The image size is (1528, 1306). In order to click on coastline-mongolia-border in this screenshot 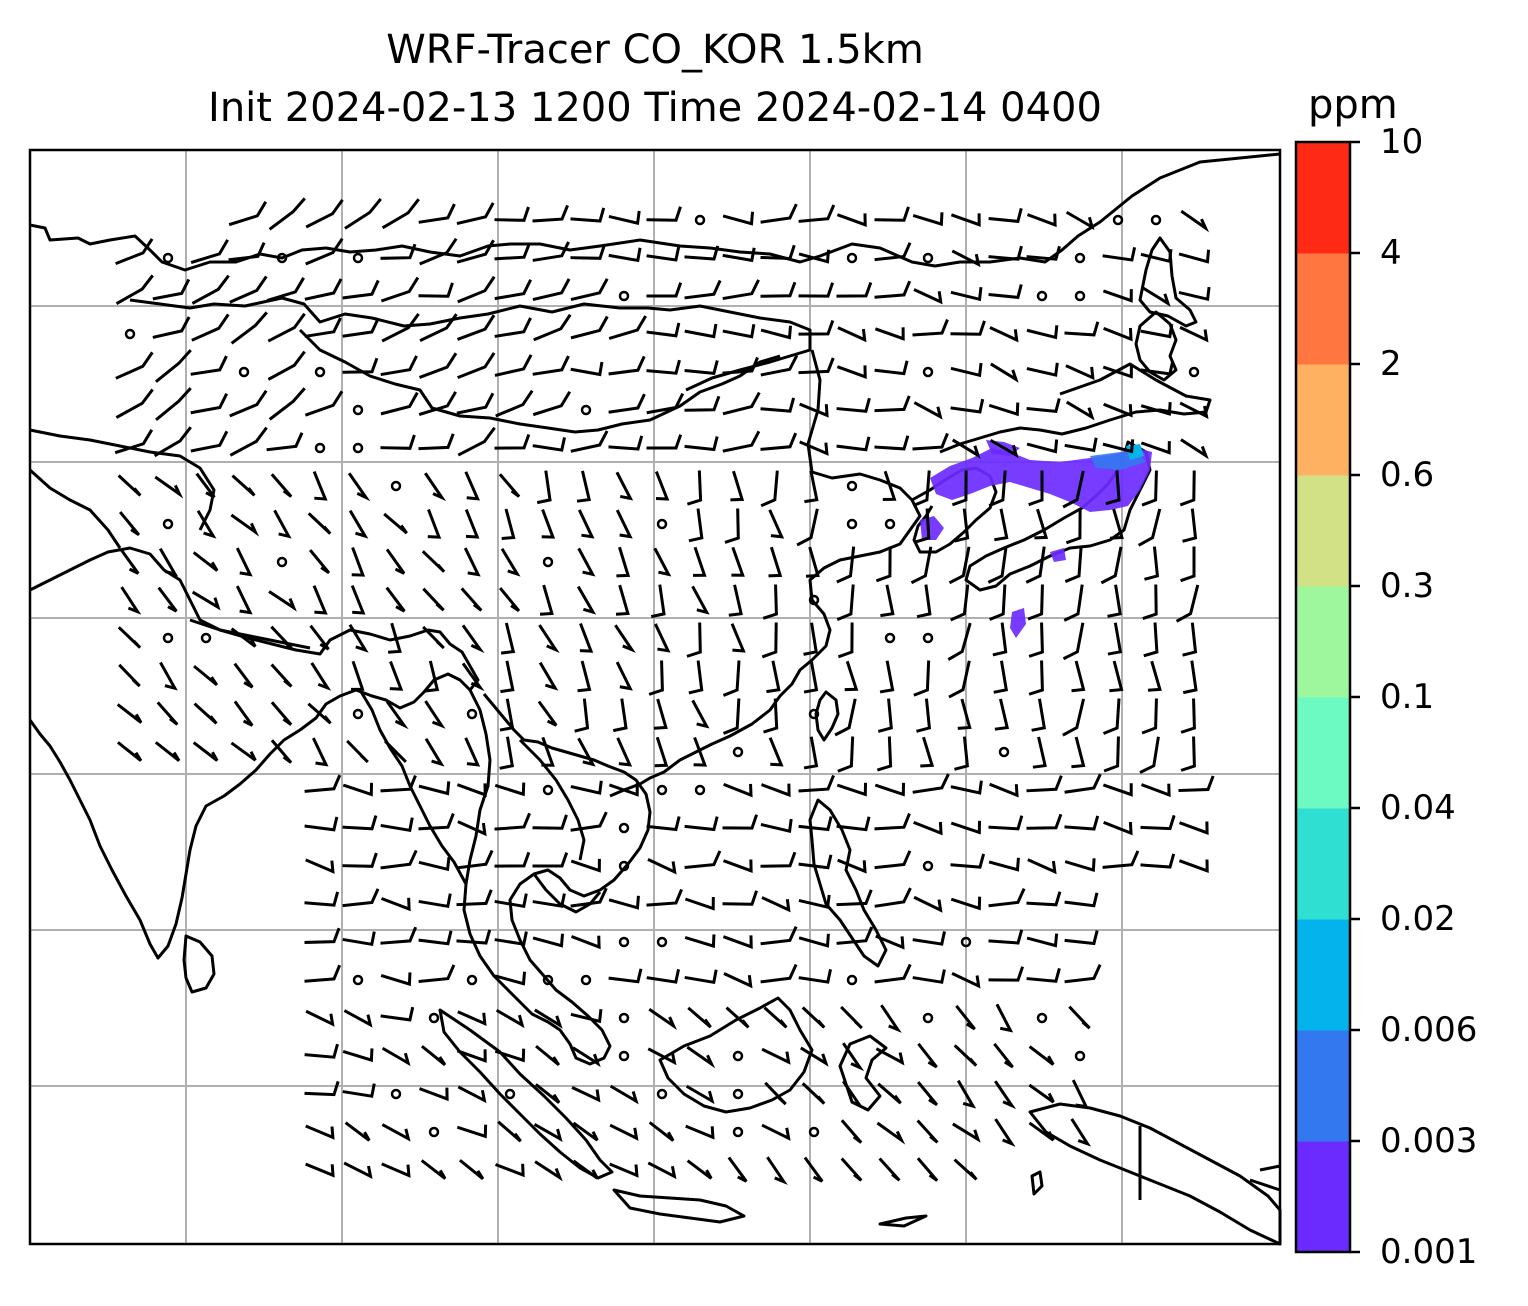, I will do `click(470, 344)`.